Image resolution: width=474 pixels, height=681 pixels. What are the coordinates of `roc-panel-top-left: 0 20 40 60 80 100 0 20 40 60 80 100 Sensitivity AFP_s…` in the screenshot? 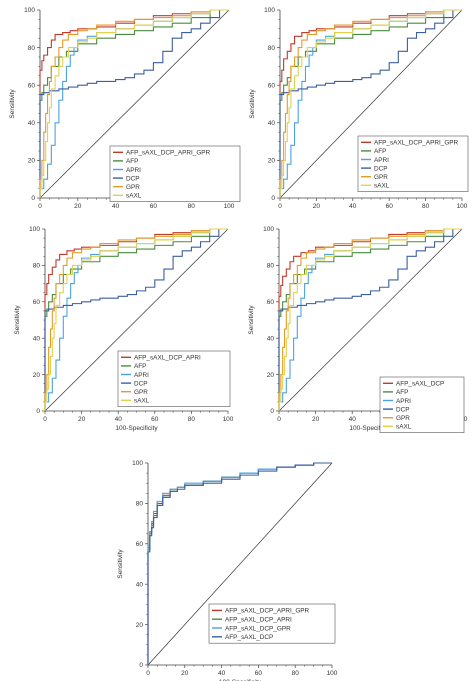 It's located at (125, 108).